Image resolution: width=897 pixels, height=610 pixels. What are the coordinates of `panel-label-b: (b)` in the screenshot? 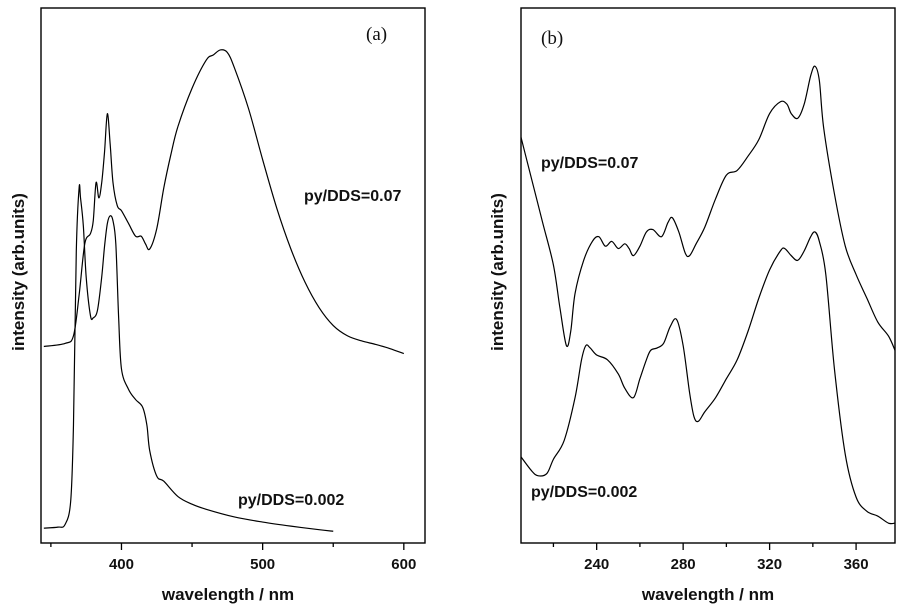 It's located at (552, 38).